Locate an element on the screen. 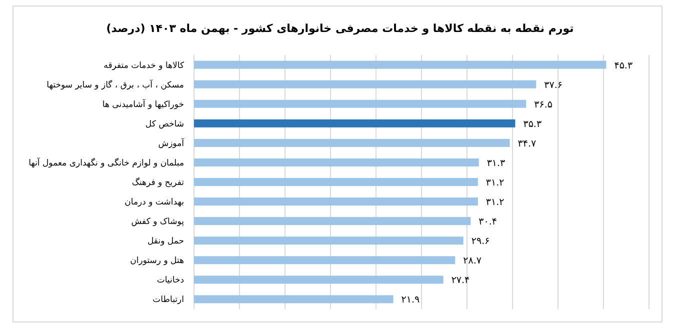  y-tick-label: پوشاک و کفش is located at coordinates (158, 222).